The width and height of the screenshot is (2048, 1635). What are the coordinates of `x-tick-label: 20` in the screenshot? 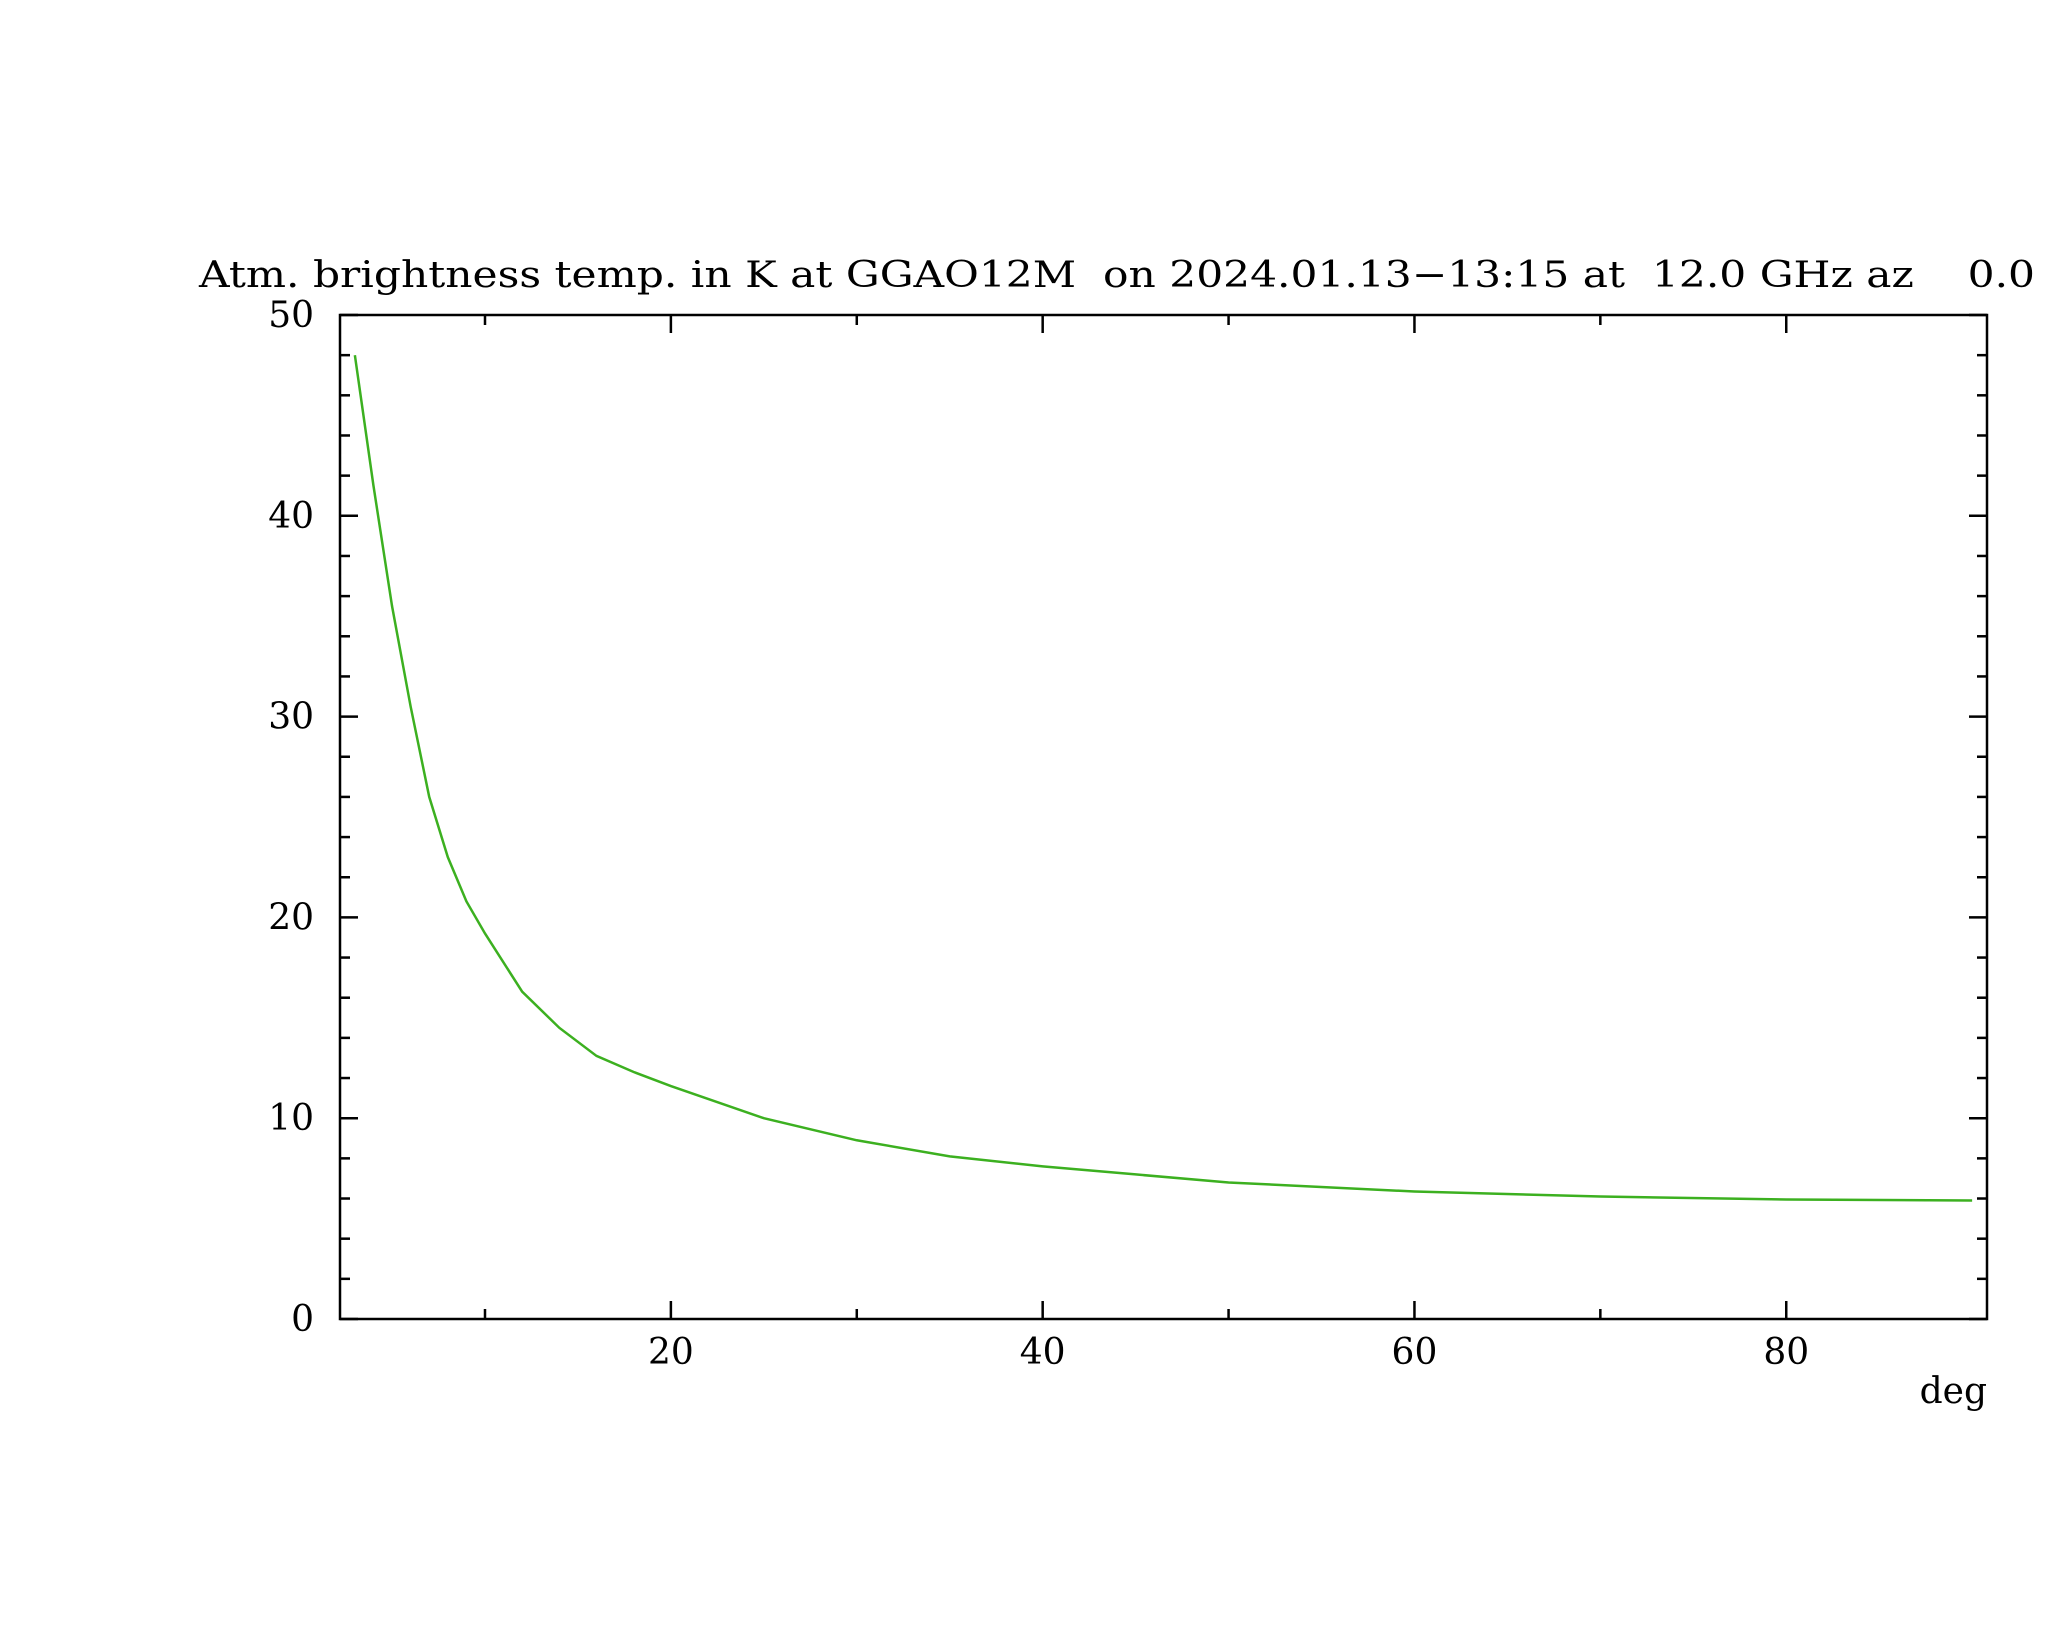 It's located at (671, 1352).